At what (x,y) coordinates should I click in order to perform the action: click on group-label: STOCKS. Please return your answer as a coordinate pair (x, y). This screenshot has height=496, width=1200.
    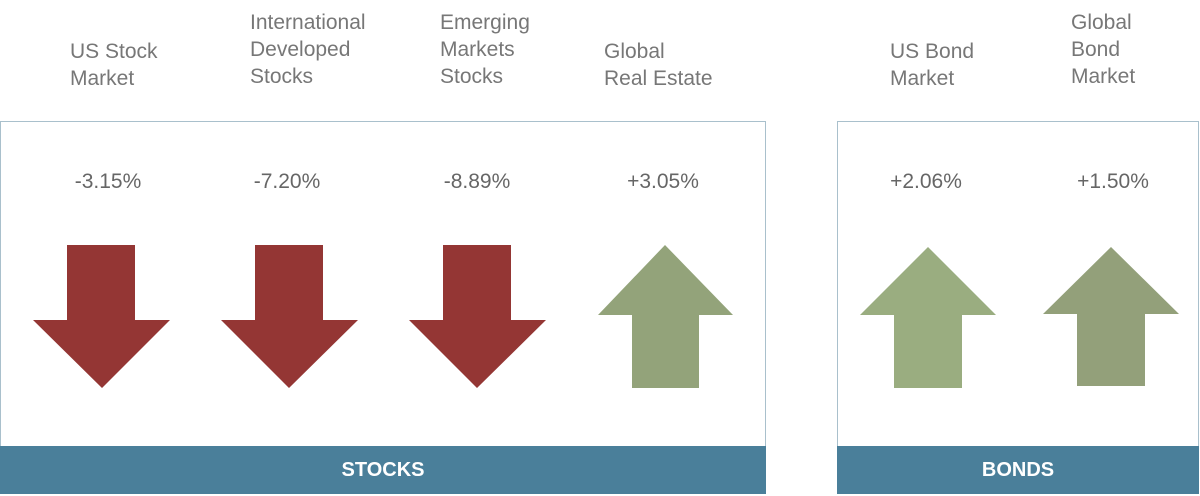
    Looking at the image, I should click on (383, 470).